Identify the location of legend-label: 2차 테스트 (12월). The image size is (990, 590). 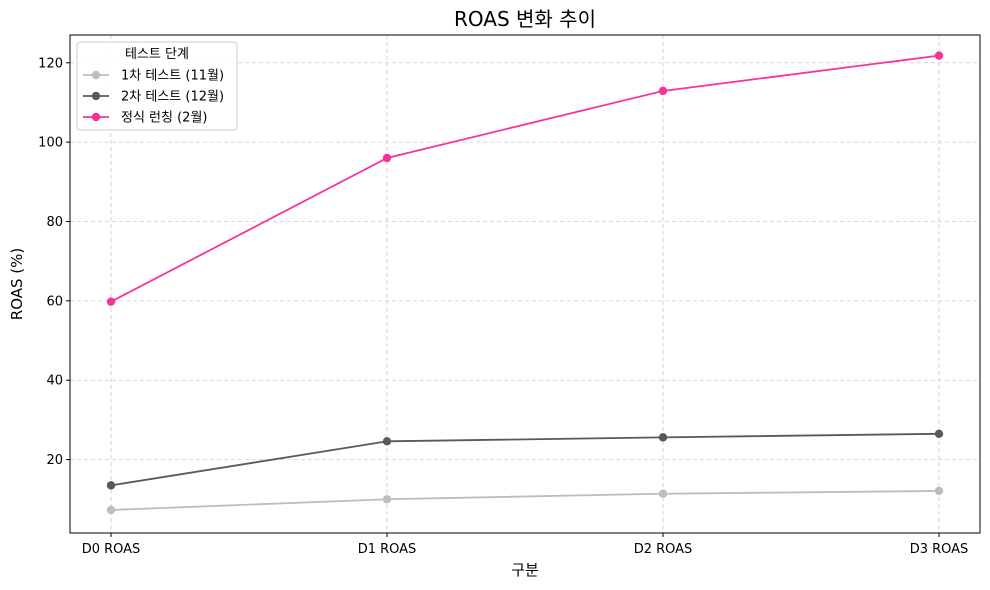
(172, 97).